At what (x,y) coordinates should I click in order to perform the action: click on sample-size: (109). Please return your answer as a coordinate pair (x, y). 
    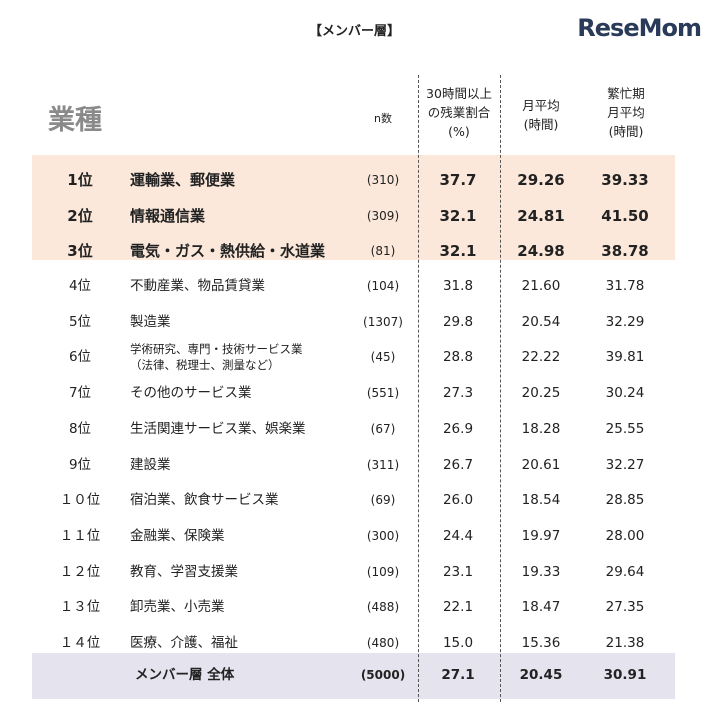
    Looking at the image, I should click on (383, 571).